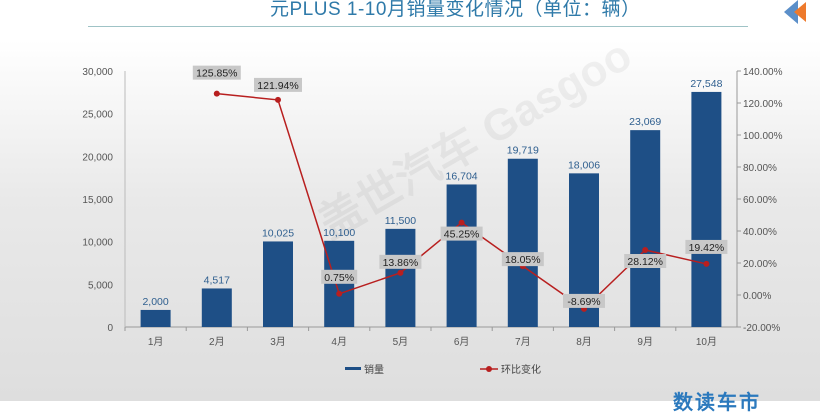 The image size is (820, 415). What do you see at coordinates (374, 370) in the screenshot?
I see `legend-label: 销量` at bounding box center [374, 370].